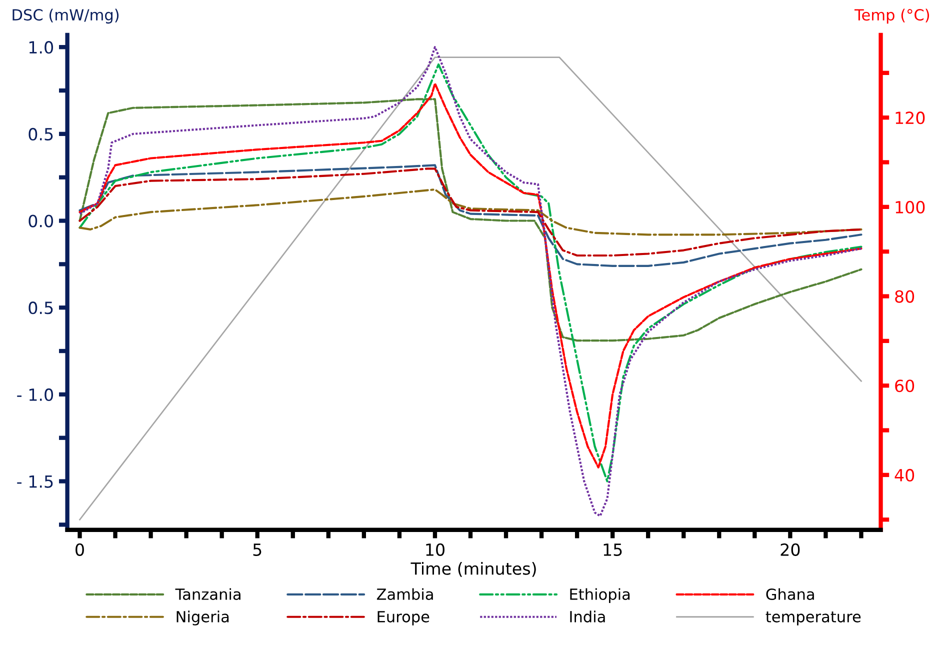 The width and height of the screenshot is (935, 647). Describe the element at coordinates (435, 549) in the screenshot. I see `x-tick-label: 10` at that location.